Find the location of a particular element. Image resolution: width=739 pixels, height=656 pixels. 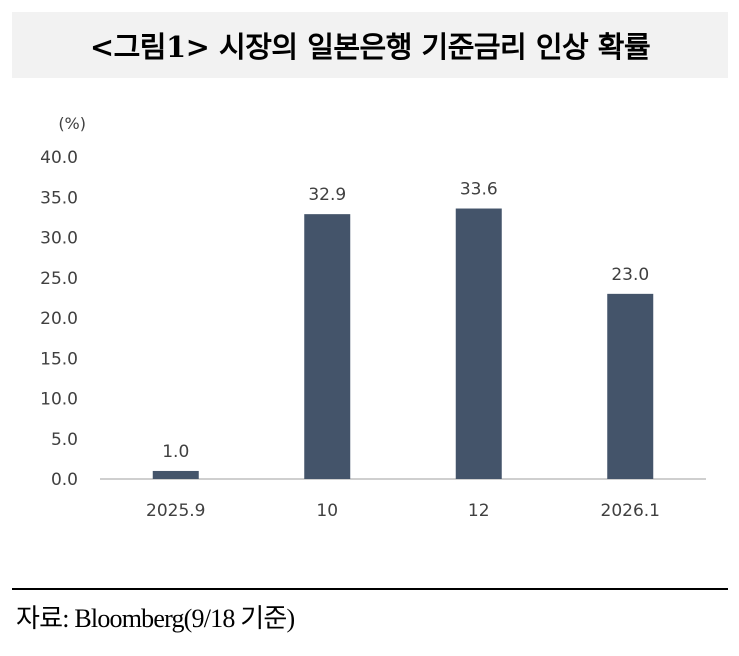

source-note: 자료: Bloomberg(9/18 기준) is located at coordinates (155, 618).